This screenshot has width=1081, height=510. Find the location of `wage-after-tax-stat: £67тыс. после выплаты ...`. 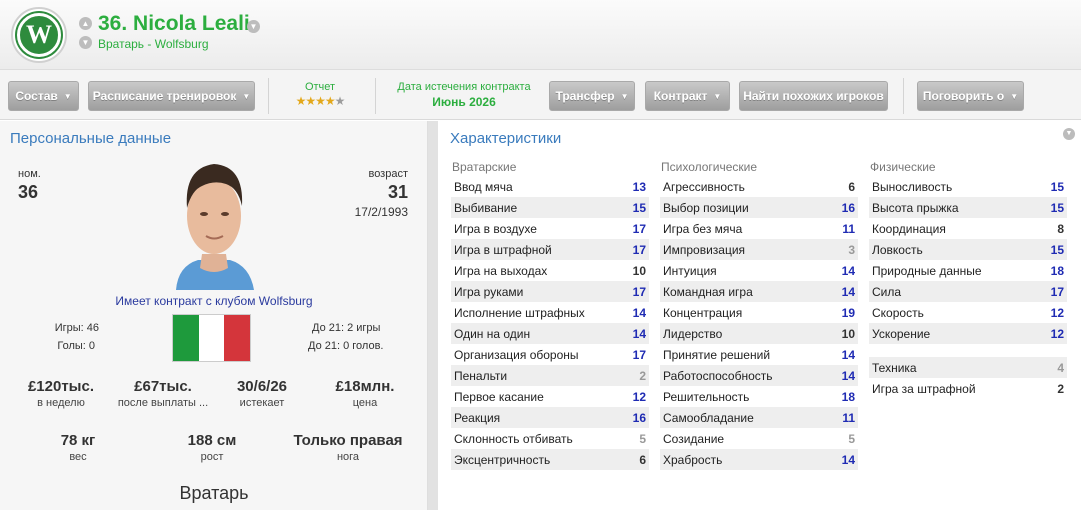

wage-after-tax-stat: £67тыс. после выплаты ... is located at coordinates (163, 393).